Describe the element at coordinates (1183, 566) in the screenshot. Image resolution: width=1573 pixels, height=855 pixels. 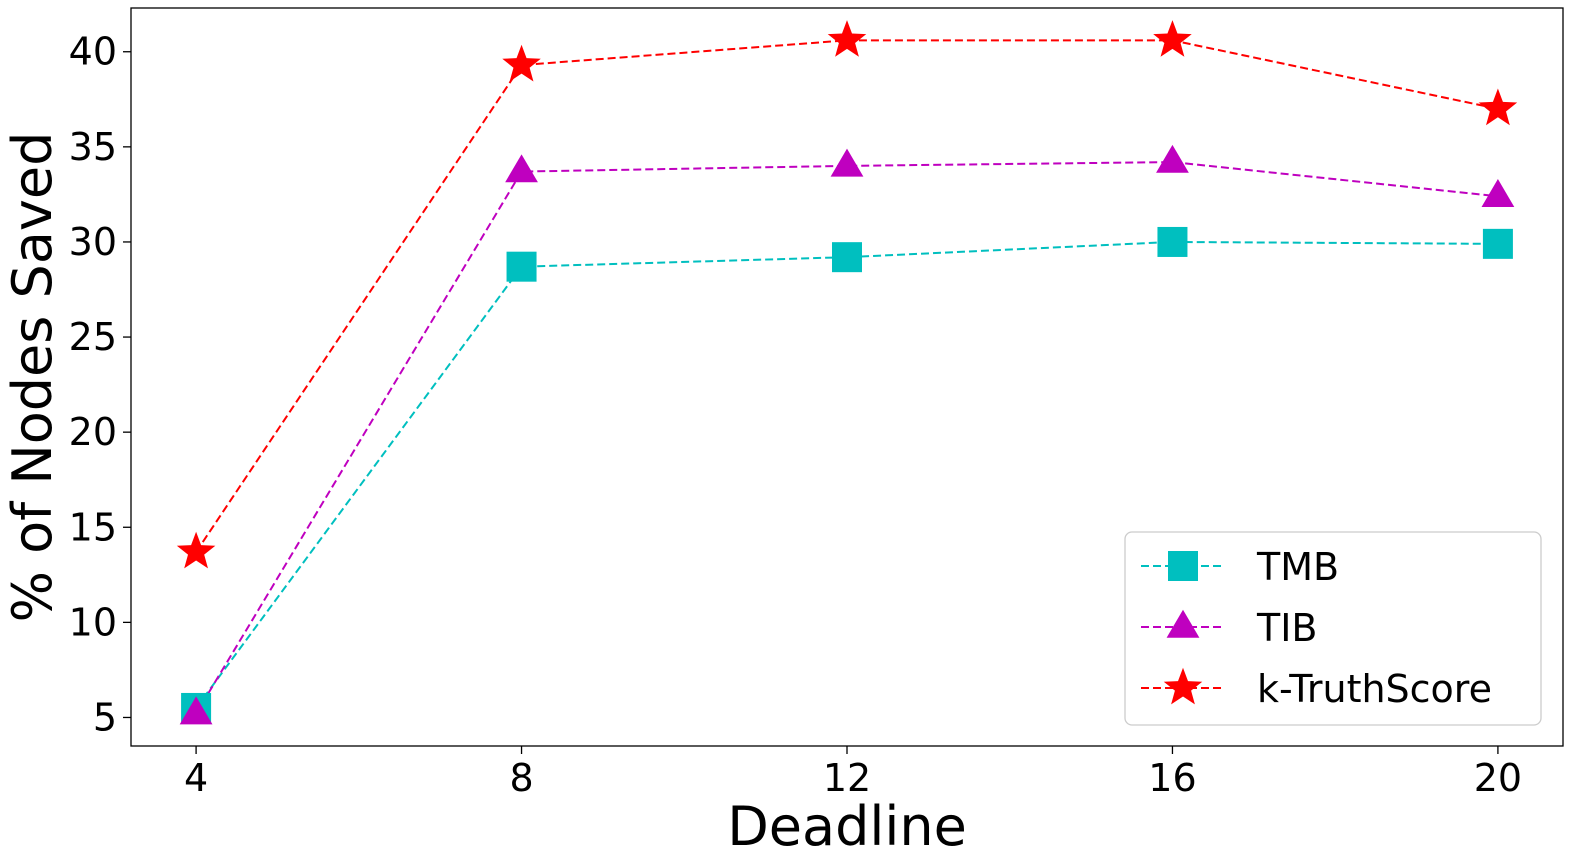
I see `legend-marker-tmb` at that location.